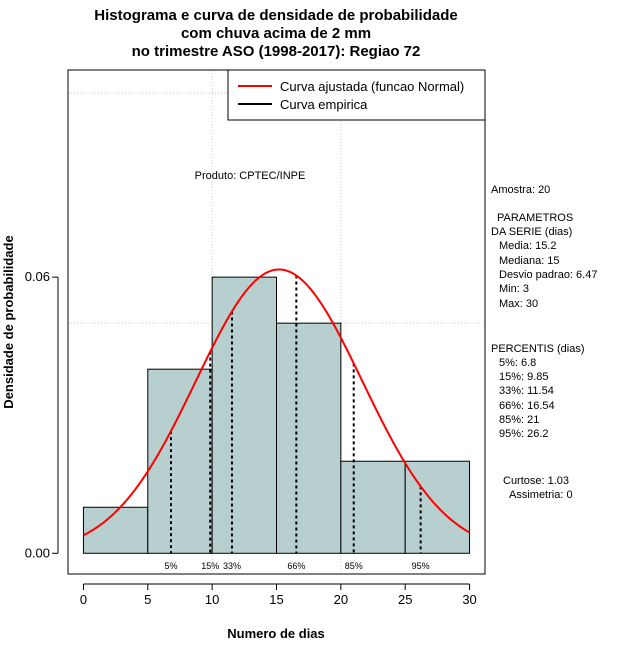  I want to click on x-tick-label-4: 20, so click(341, 599).